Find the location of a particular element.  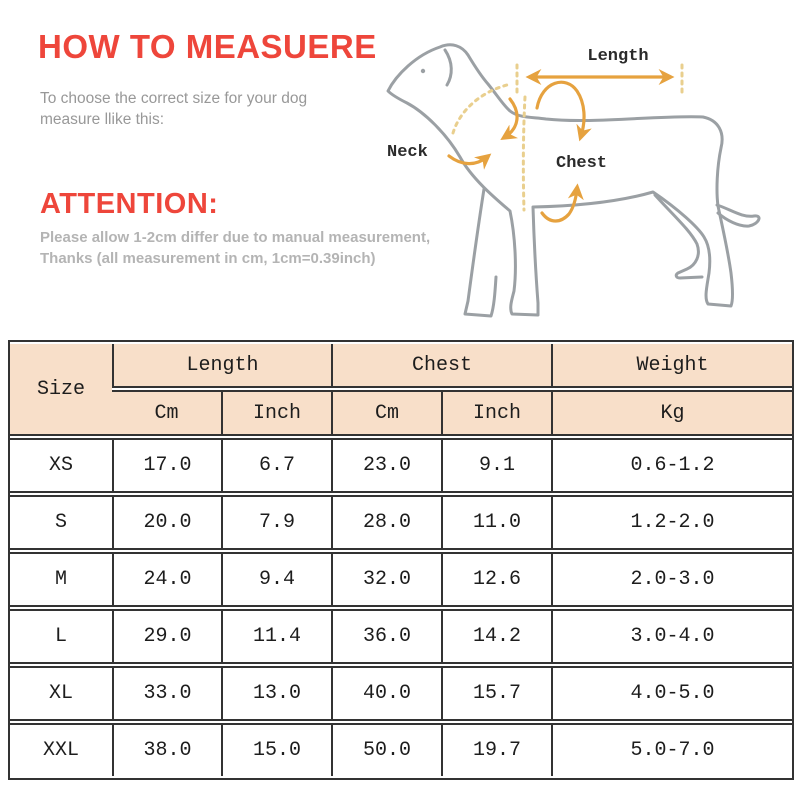

cell-weight-kg: 2.0-3.0 is located at coordinates (672, 579).